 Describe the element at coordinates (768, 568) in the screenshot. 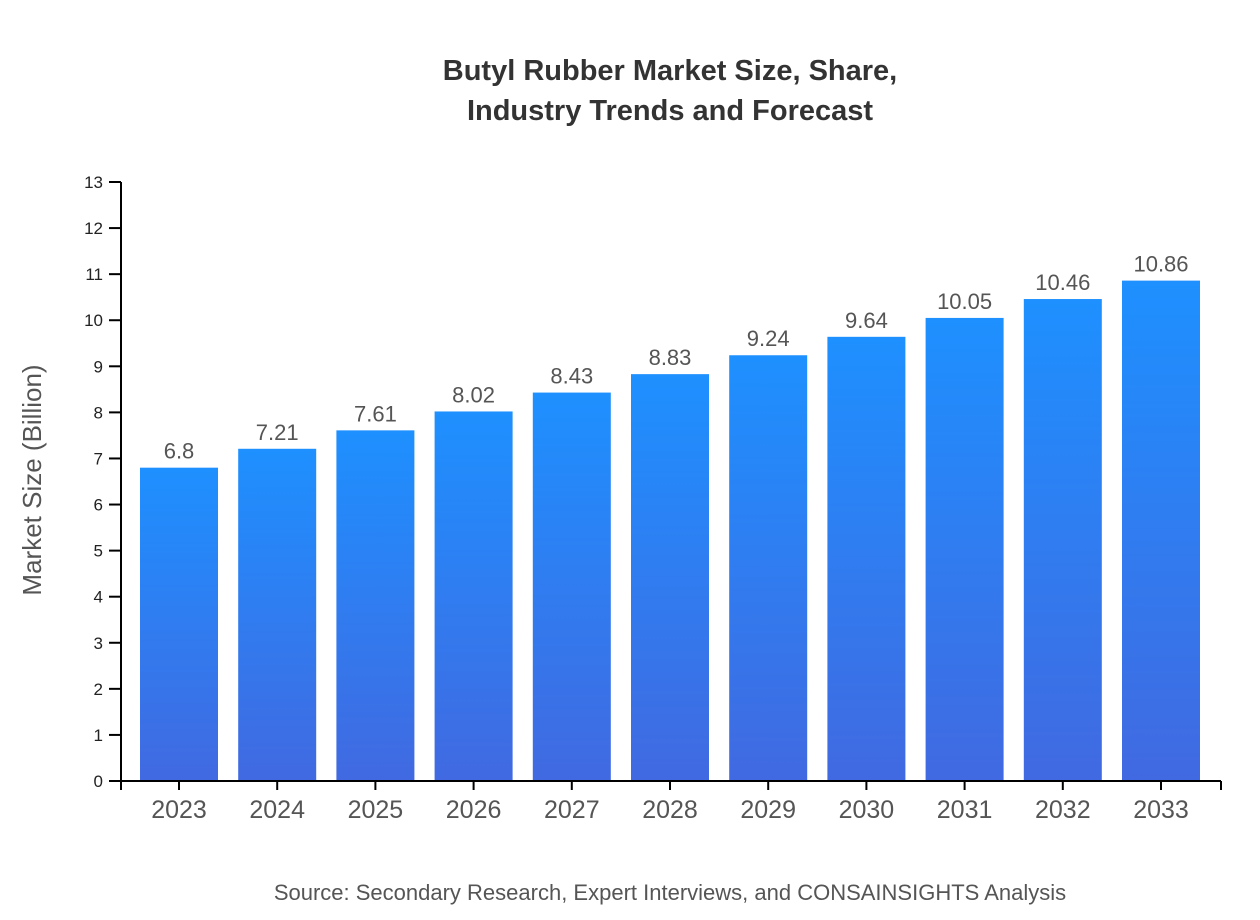

I see `bar-2029` at that location.